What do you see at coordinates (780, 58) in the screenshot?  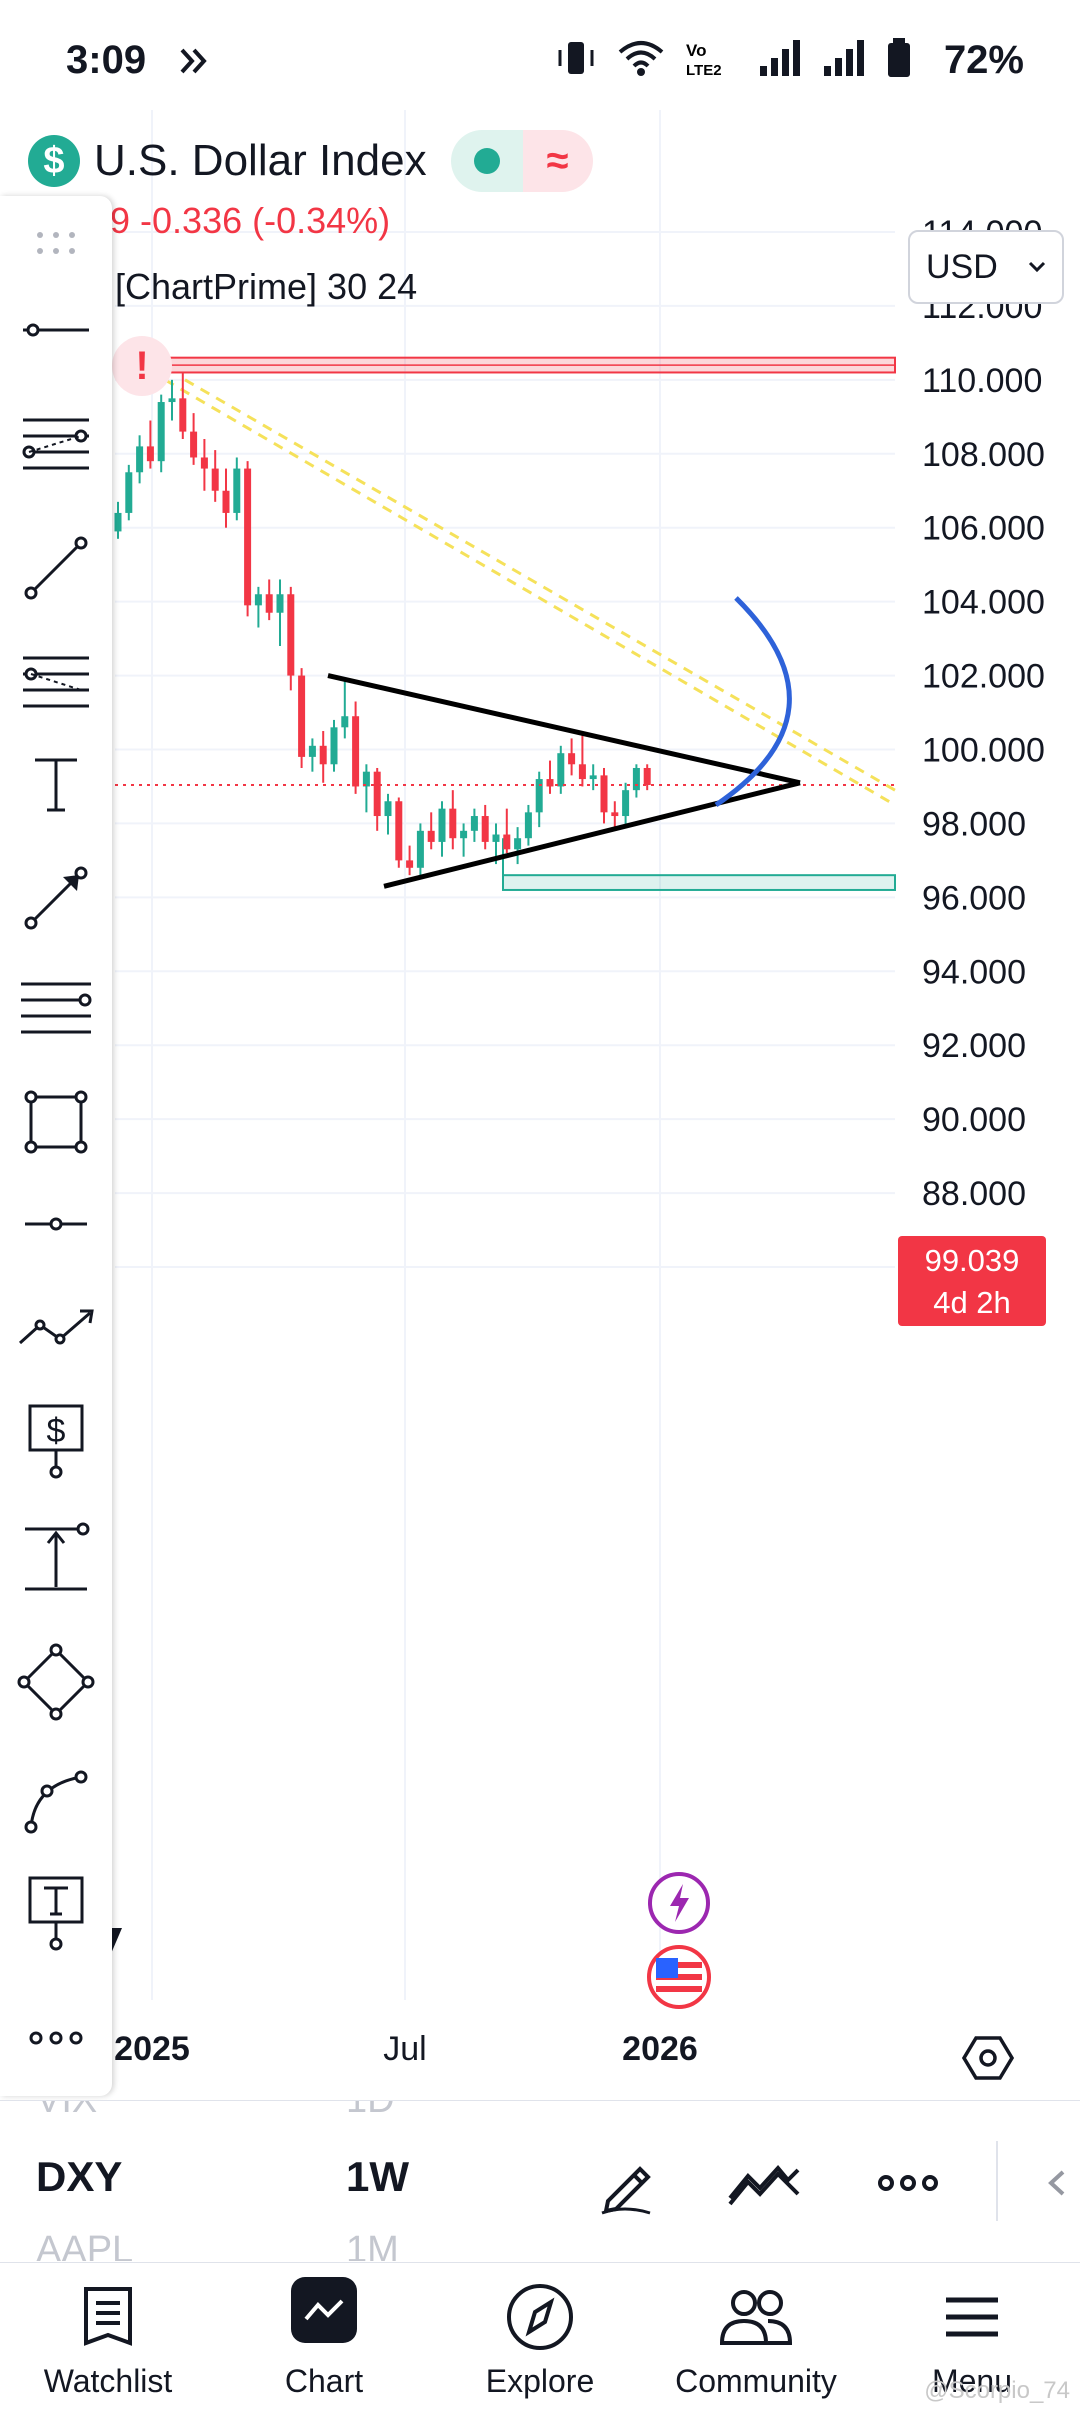 I see `signal-icon` at bounding box center [780, 58].